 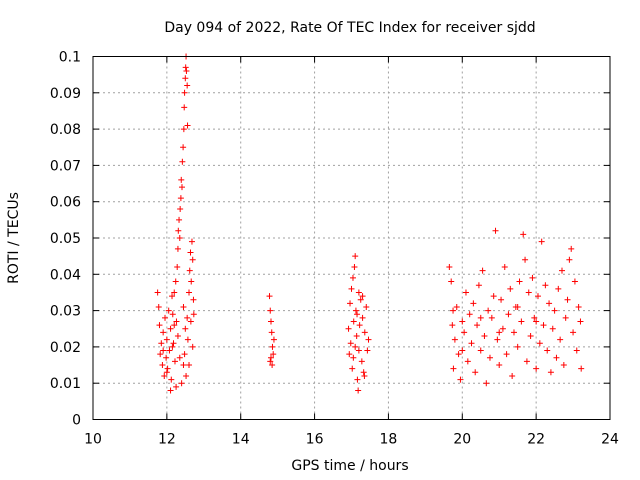 I want to click on x-axis-label: GPS time / hours, so click(x=349, y=466).